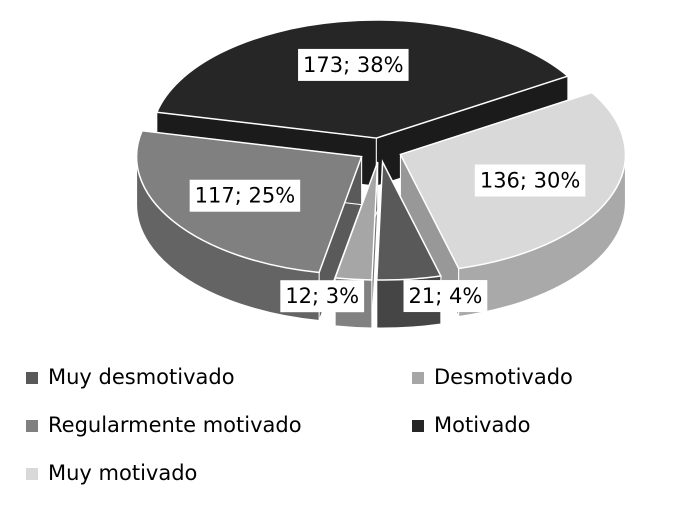 The height and width of the screenshot is (509, 679). Describe the element at coordinates (141, 377) in the screenshot. I see `legend-label: Muy desmotivado` at that location.